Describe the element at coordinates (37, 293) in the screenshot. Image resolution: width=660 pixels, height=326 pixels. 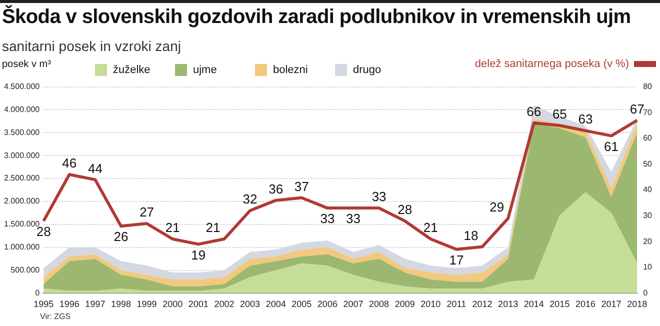
I see `y-tick-label: 0` at that location.